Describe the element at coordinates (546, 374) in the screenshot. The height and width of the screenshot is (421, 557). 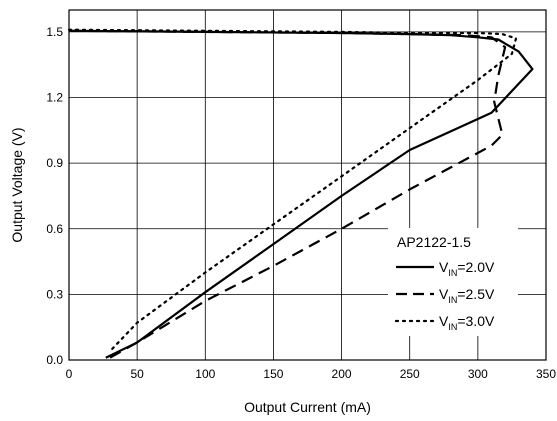
I see `x-tick-label: 350` at that location.